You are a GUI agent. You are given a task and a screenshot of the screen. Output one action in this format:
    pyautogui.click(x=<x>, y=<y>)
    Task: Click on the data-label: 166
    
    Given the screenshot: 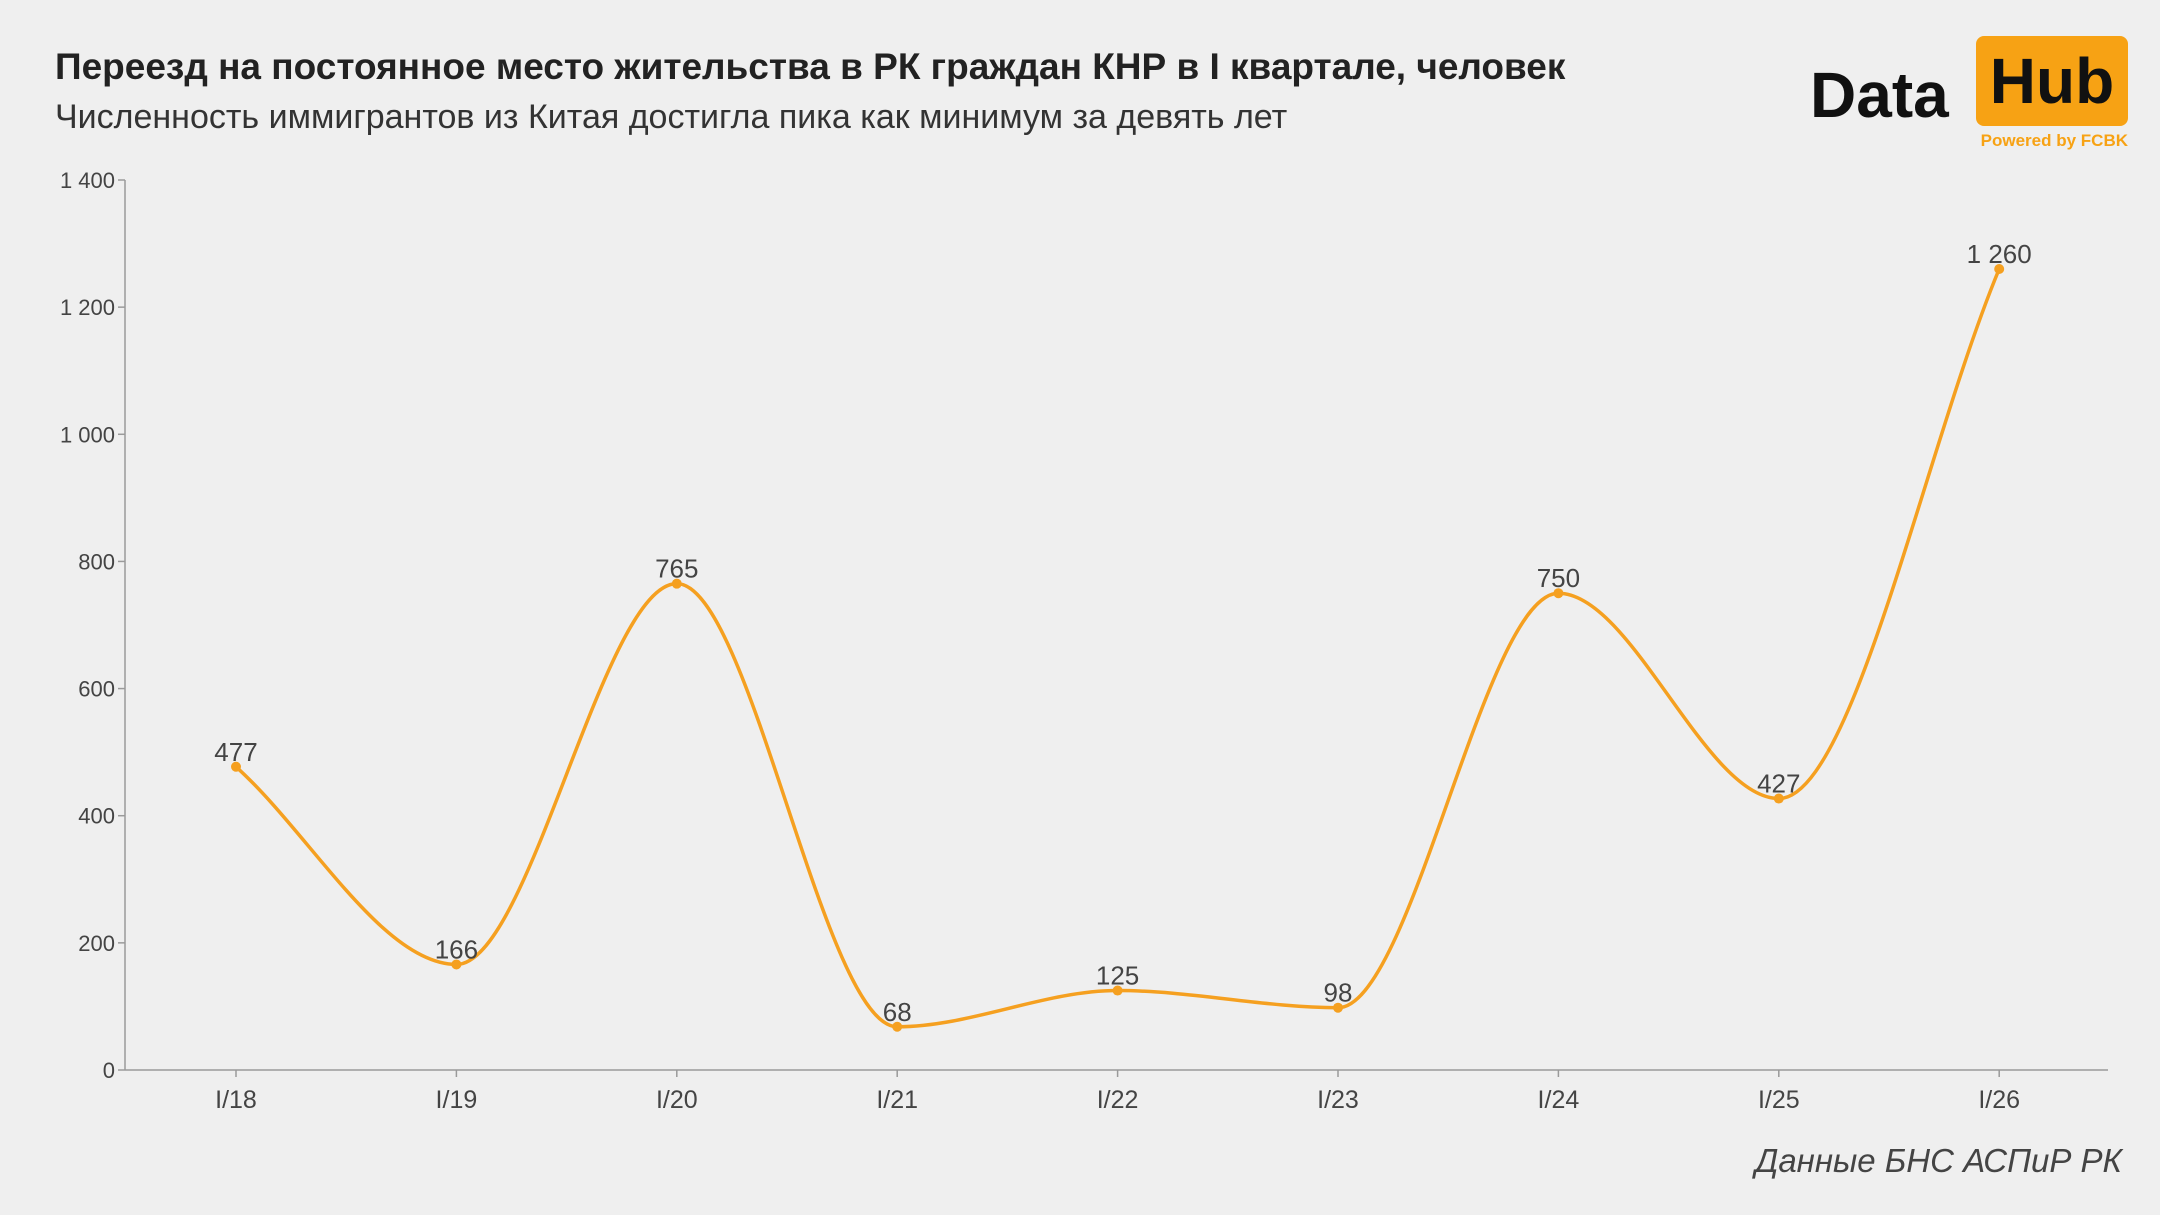 What is the action you would take?
    pyautogui.click(x=456, y=949)
    